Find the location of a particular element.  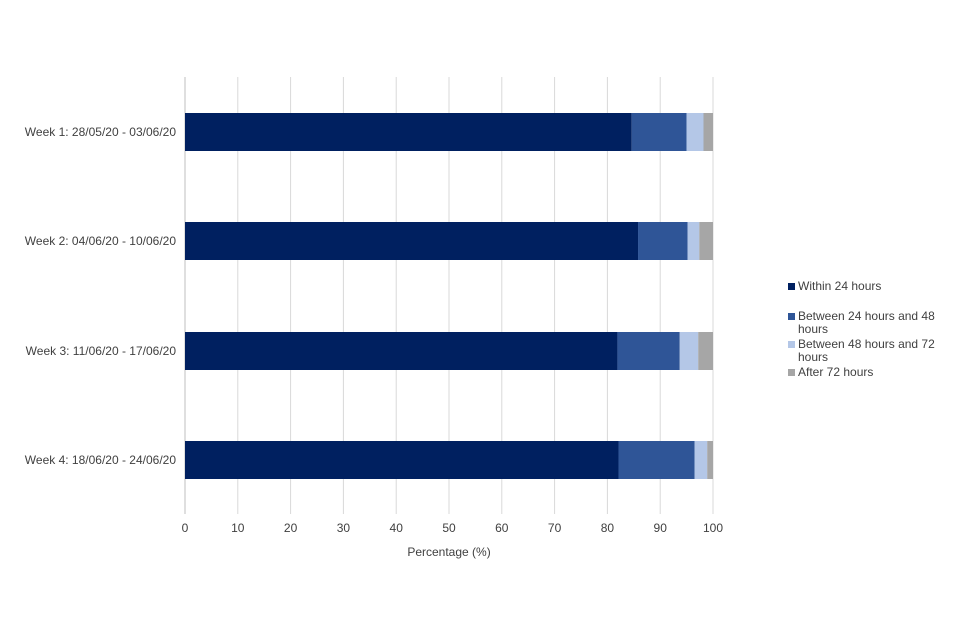

legend-item: After 72 hours is located at coordinates (868, 372).